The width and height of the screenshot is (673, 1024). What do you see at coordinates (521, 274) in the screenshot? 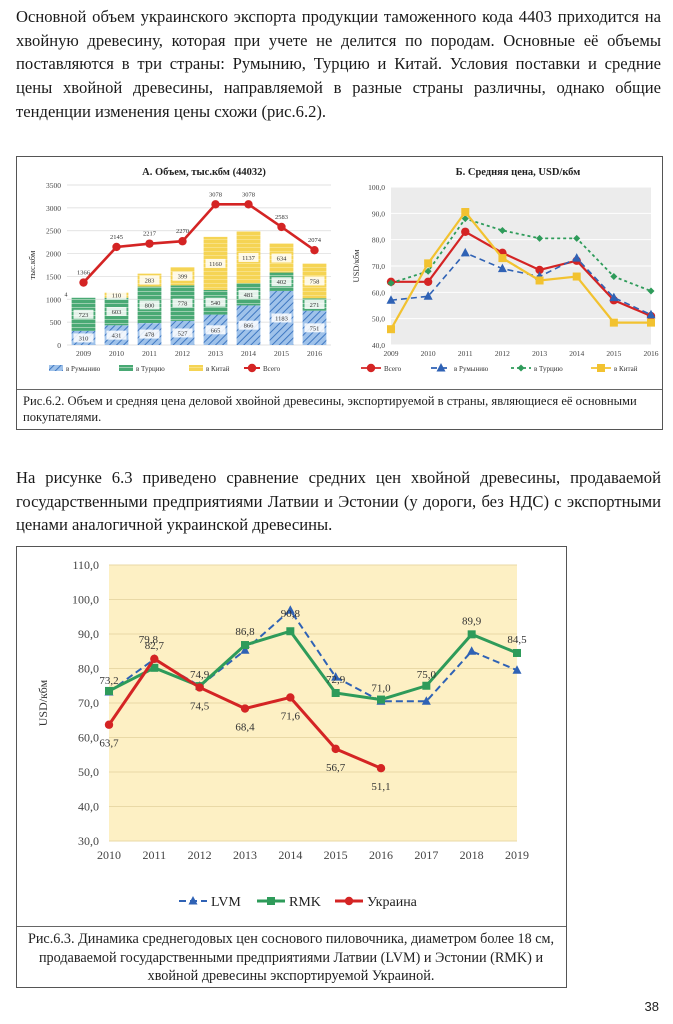
I see `chart-b-series-line` at bounding box center [521, 274].